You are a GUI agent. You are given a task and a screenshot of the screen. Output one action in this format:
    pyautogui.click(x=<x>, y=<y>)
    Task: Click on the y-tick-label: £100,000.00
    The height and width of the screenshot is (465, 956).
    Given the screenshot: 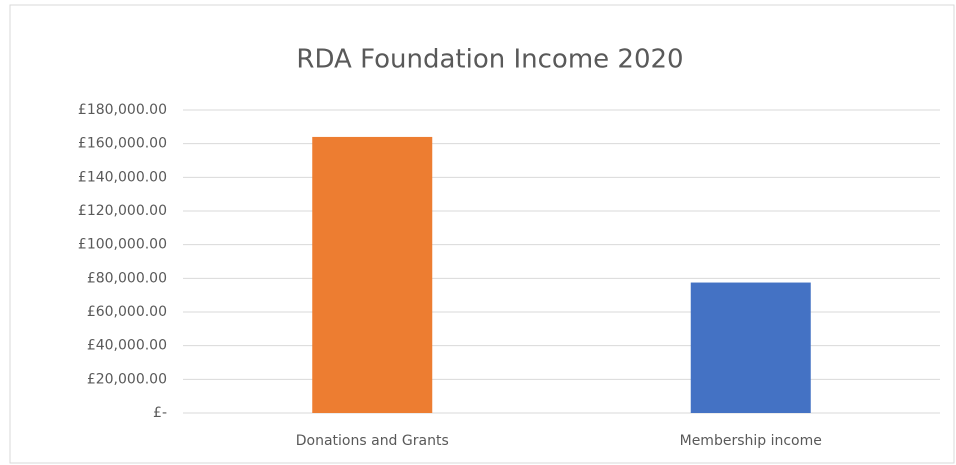 What is the action you would take?
    pyautogui.click(x=122, y=245)
    